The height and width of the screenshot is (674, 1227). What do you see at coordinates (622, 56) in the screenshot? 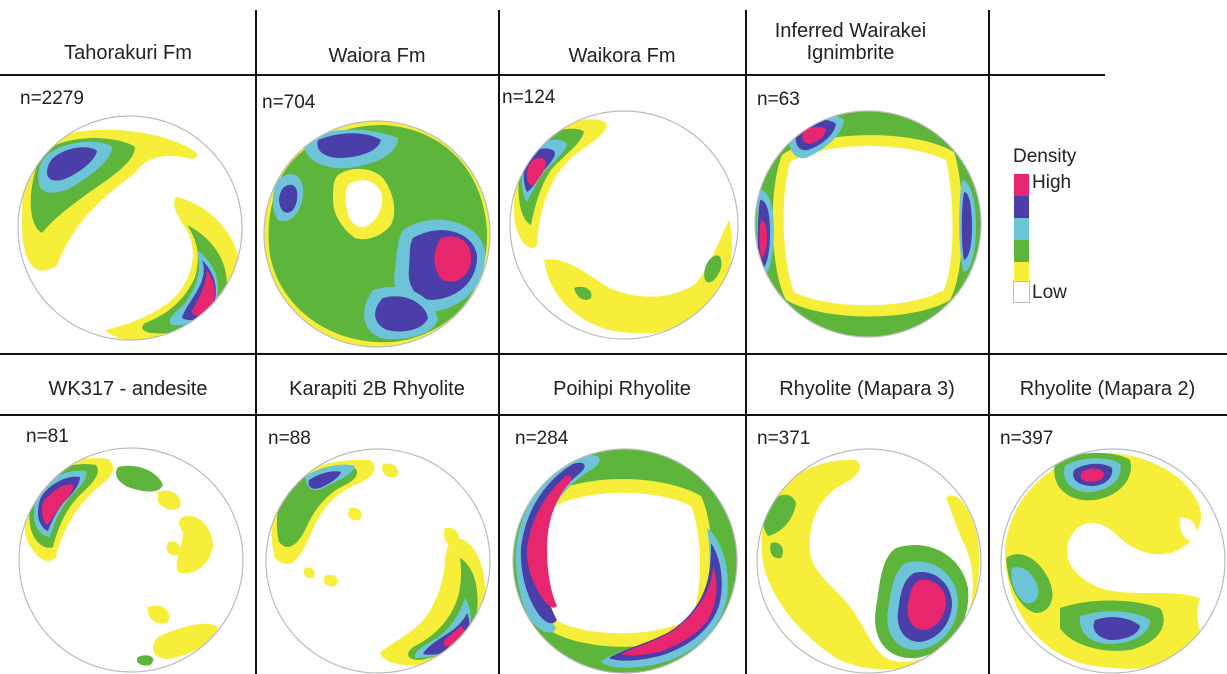
I see `title-waikora: Waikora Fm` at bounding box center [622, 56].